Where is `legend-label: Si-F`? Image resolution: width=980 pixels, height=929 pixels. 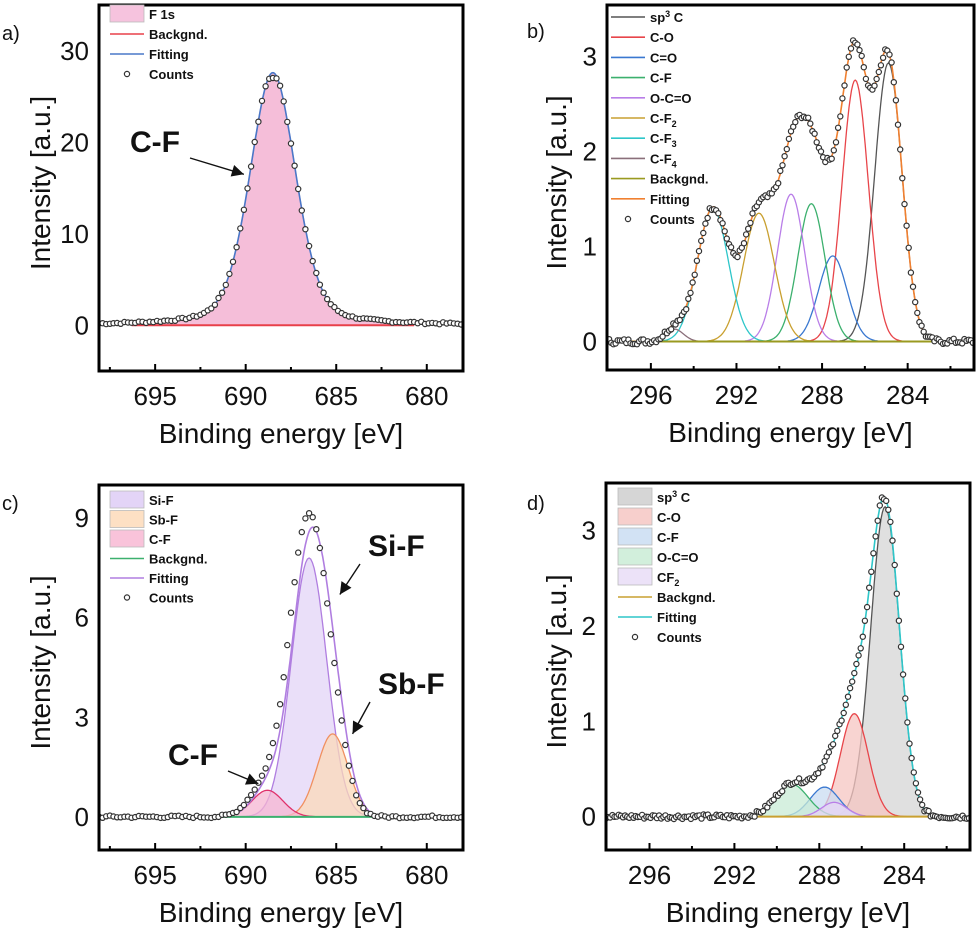 legend-label: Si-F is located at coordinates (161, 500).